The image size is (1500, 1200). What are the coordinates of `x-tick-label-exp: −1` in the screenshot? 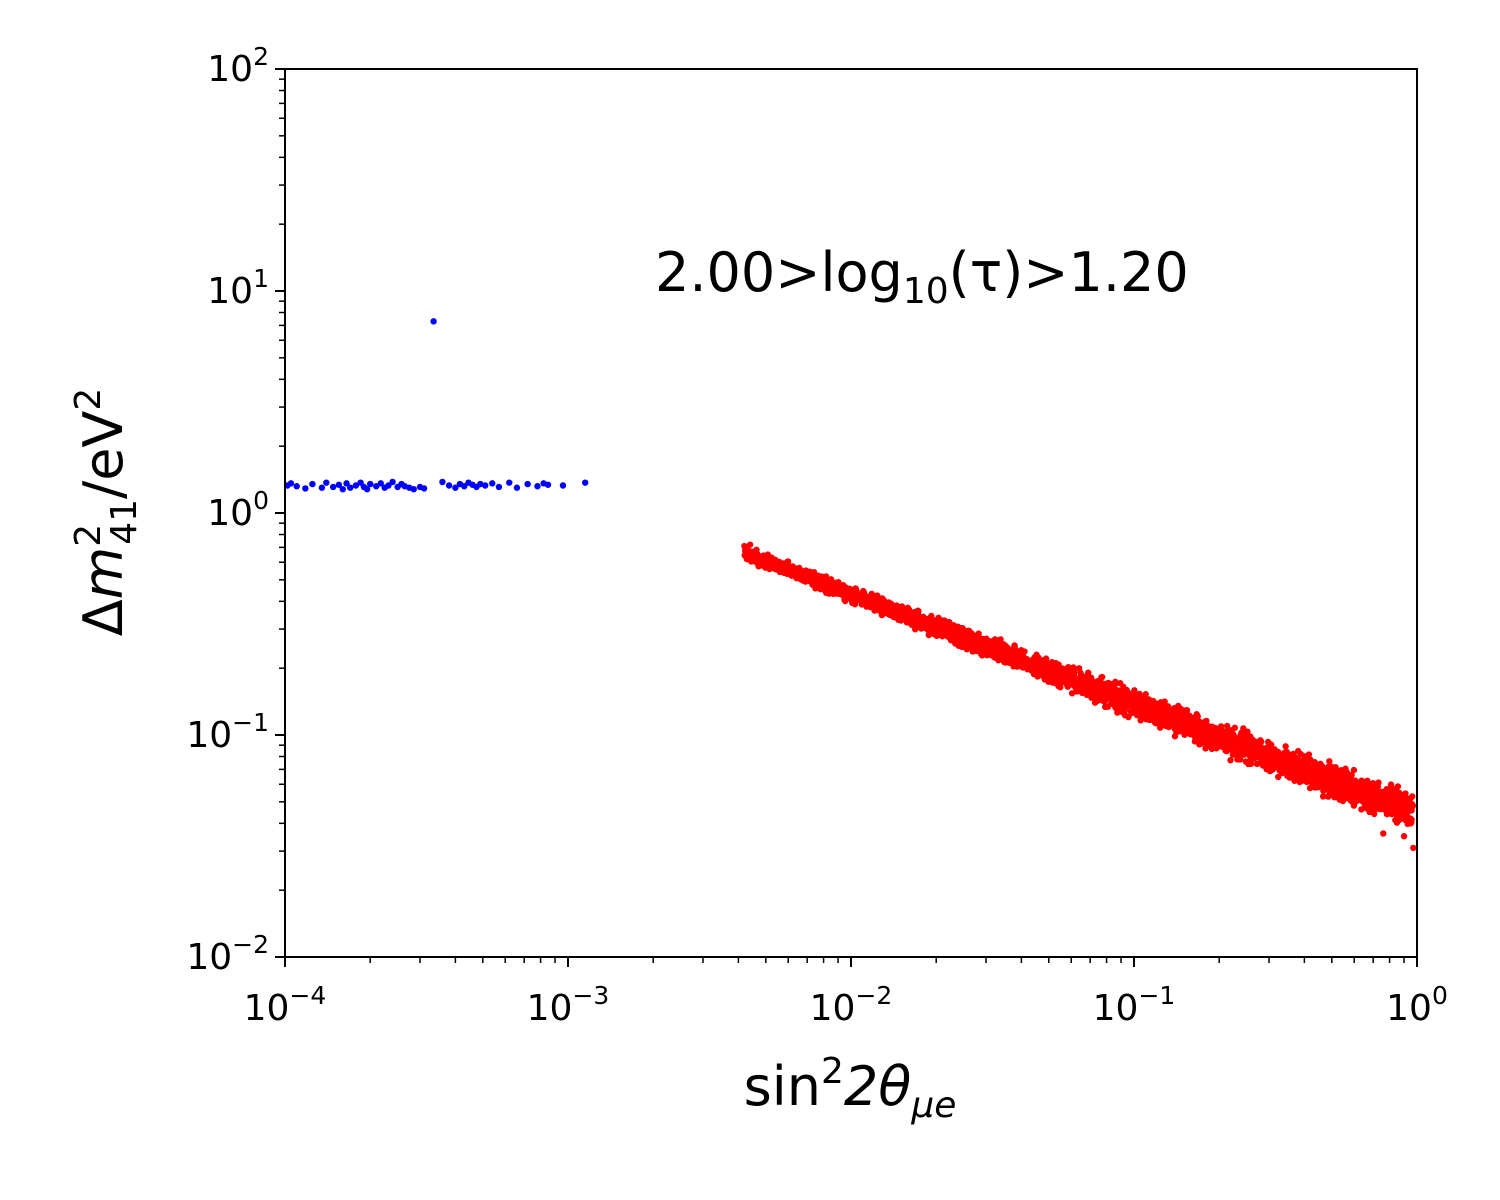 It's located at (1156, 995).